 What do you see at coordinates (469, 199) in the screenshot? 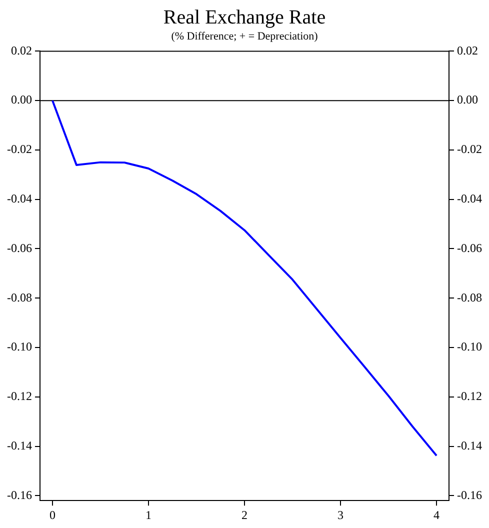
I see `y2-tick-label: -0.04` at bounding box center [469, 199].